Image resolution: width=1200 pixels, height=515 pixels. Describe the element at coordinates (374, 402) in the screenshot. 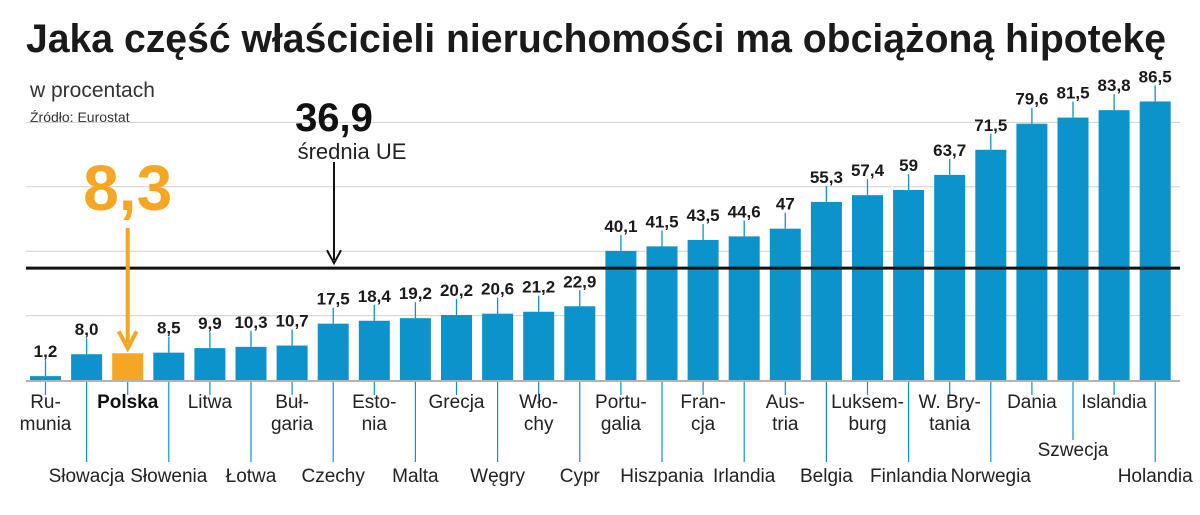

I see `category-label: Esto-` at that location.